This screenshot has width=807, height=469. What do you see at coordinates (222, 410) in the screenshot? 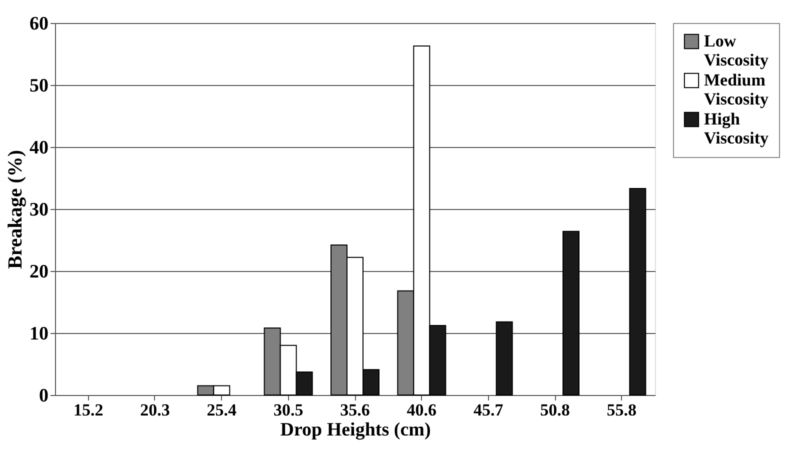
I see `x-tick-label: 25.4` at bounding box center [222, 410].